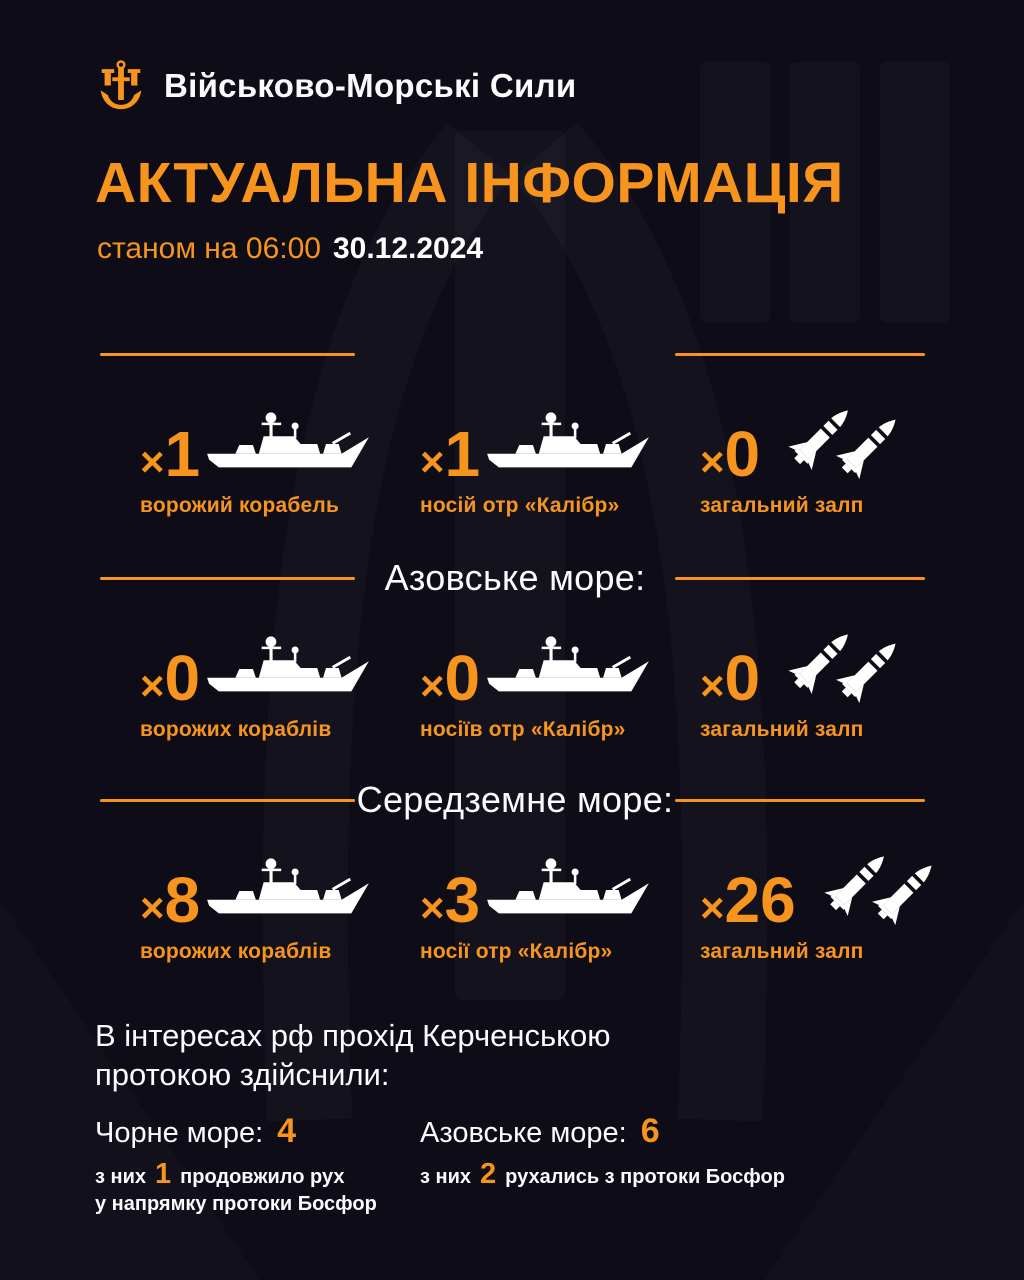 This screenshot has width=1024, height=1280. Describe the element at coordinates (450, 900) in the screenshot. I see `stat-count: × 3` at that location.